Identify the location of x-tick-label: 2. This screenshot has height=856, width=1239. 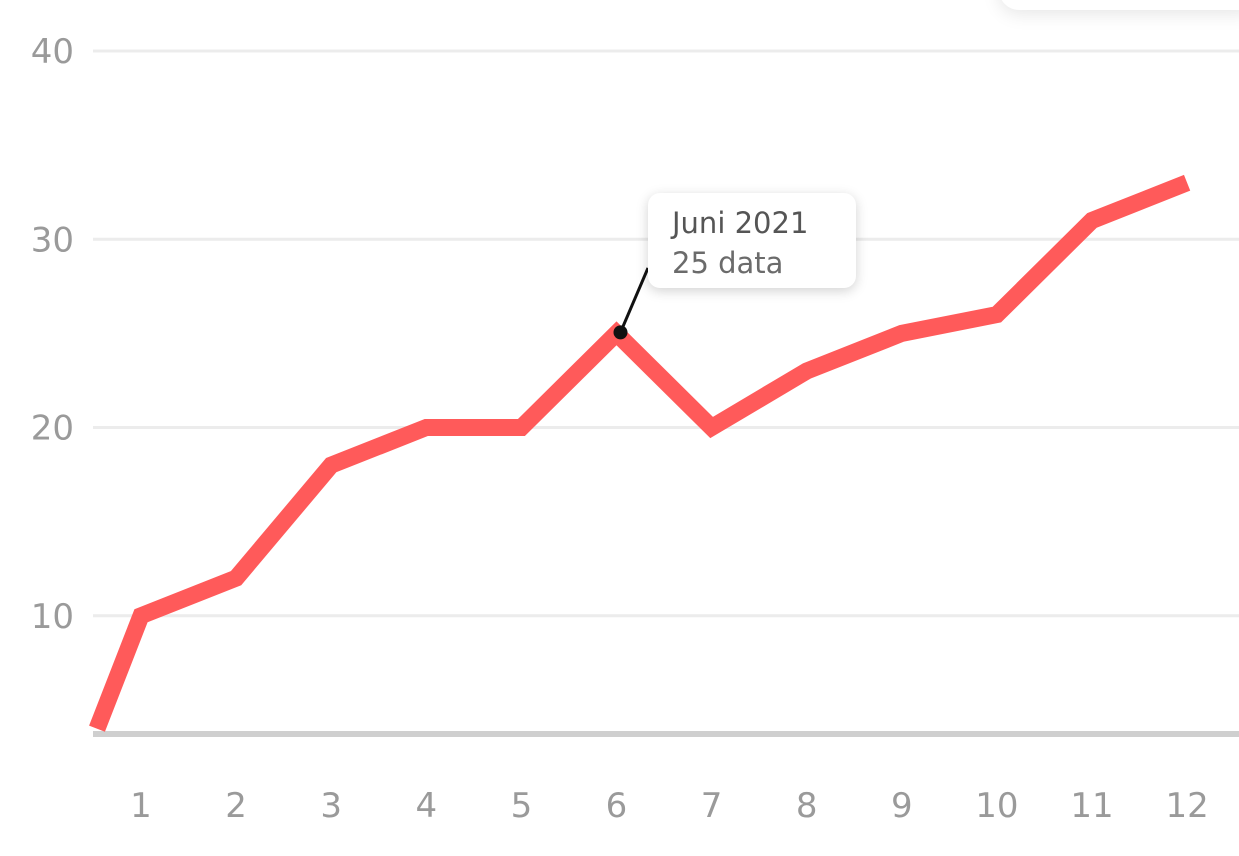
(236, 806).